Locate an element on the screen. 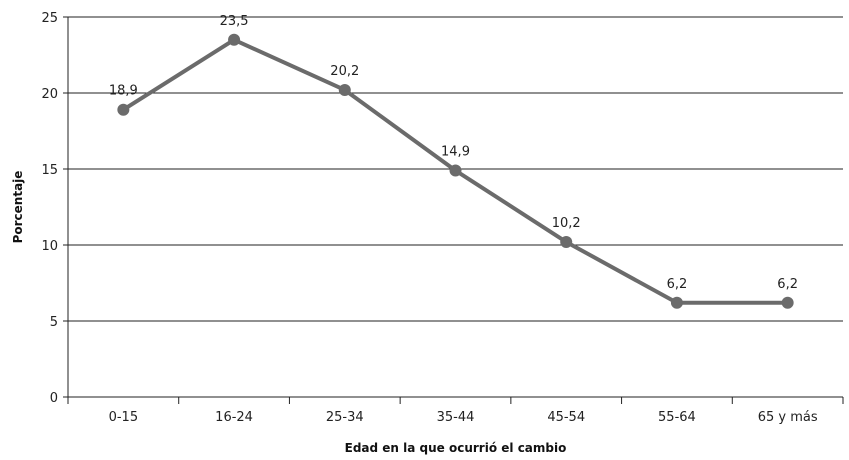  x-tick-label: 45-54 is located at coordinates (566, 417).